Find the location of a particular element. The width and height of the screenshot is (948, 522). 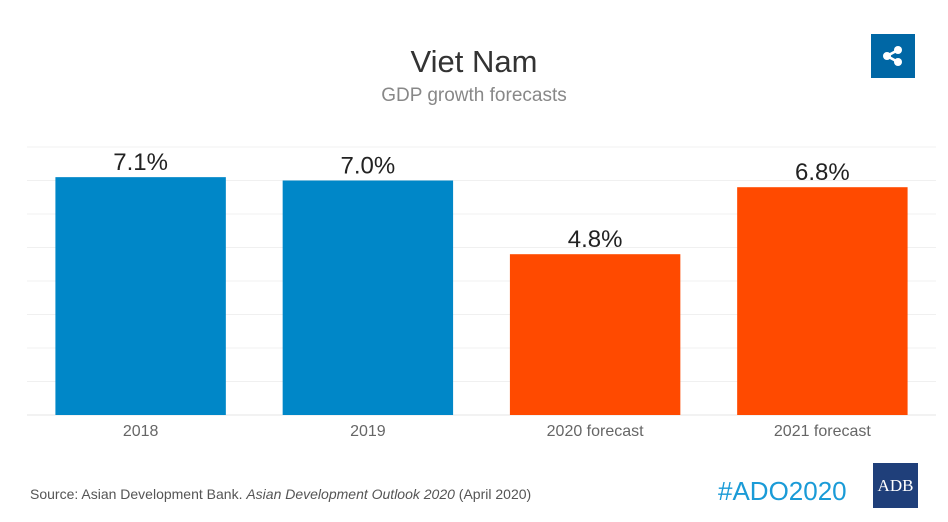

chart-subtitle: GDP growth forecasts is located at coordinates (474, 95).